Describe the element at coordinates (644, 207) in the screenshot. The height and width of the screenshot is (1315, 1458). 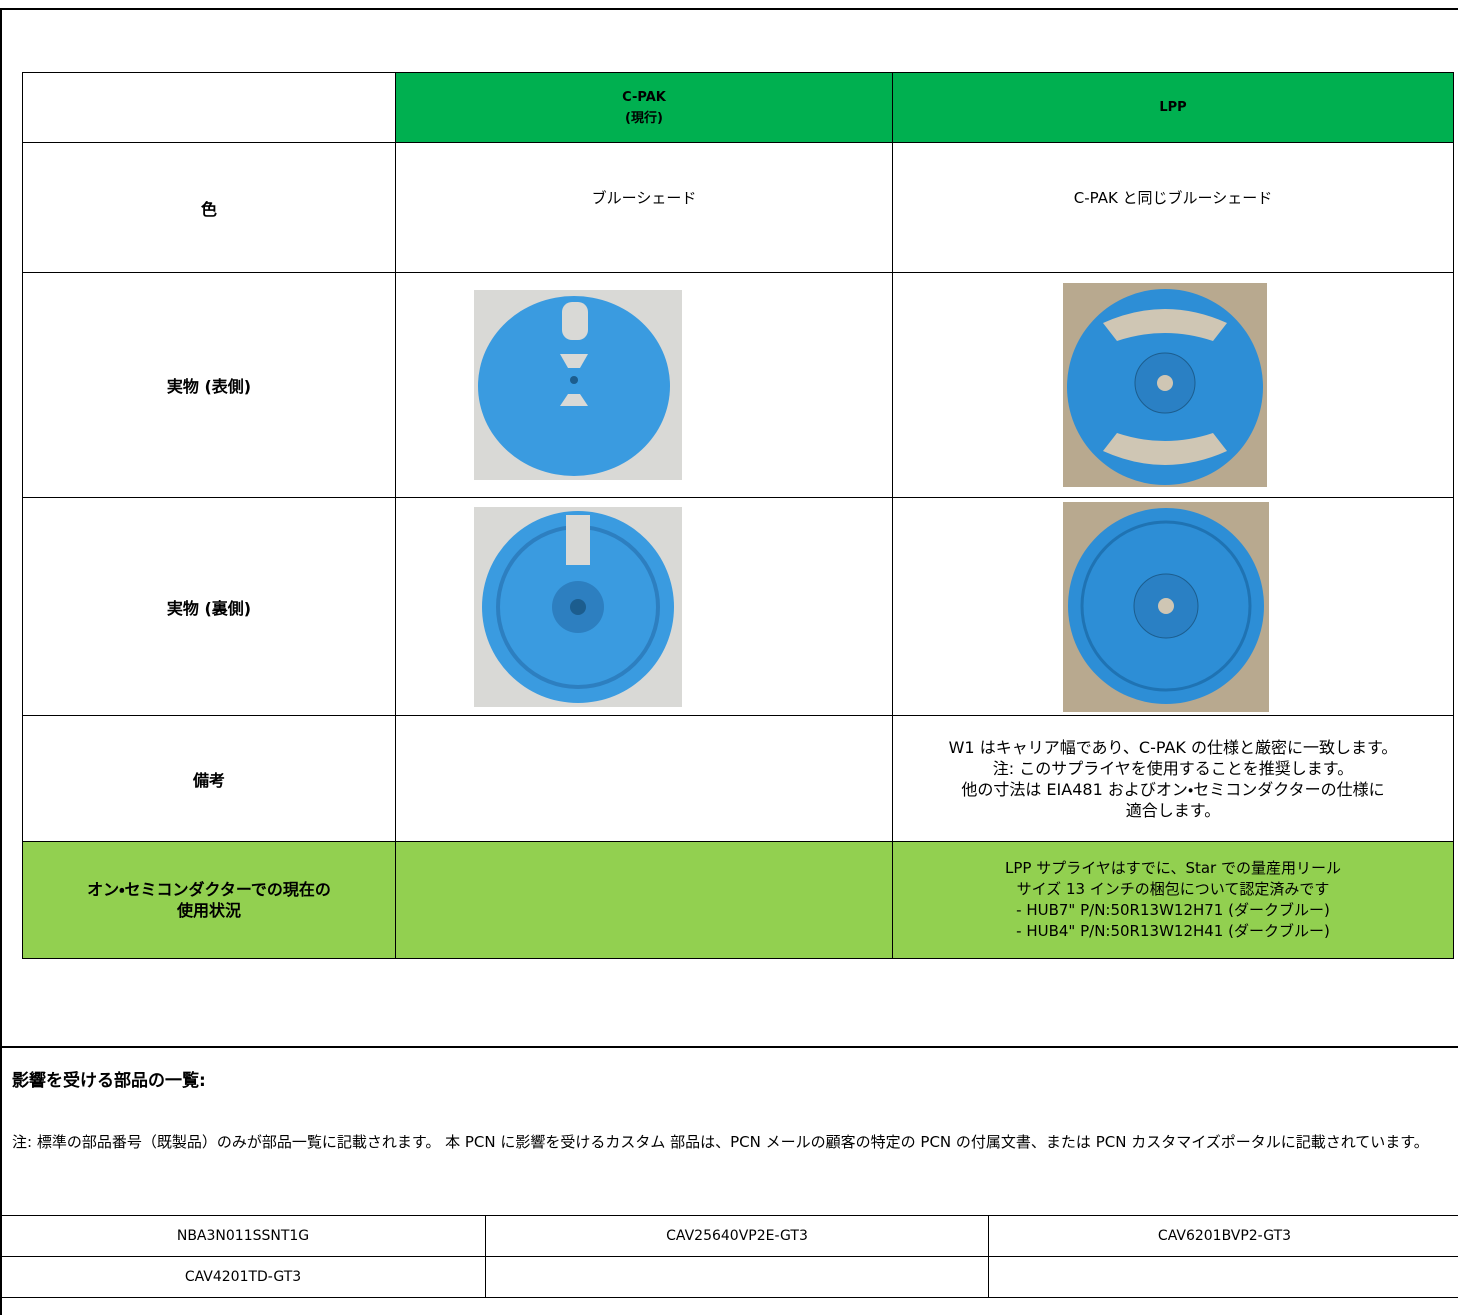
I see `cell: ブルーシェード` at that location.